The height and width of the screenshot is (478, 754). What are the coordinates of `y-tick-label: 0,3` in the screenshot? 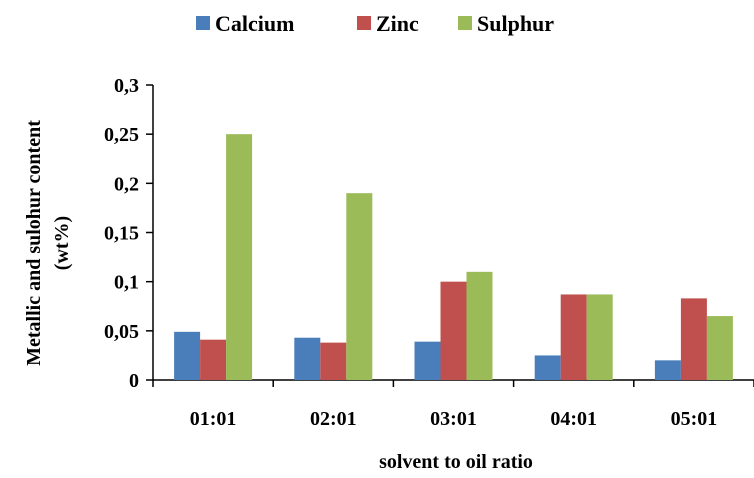 It's located at (126, 86).